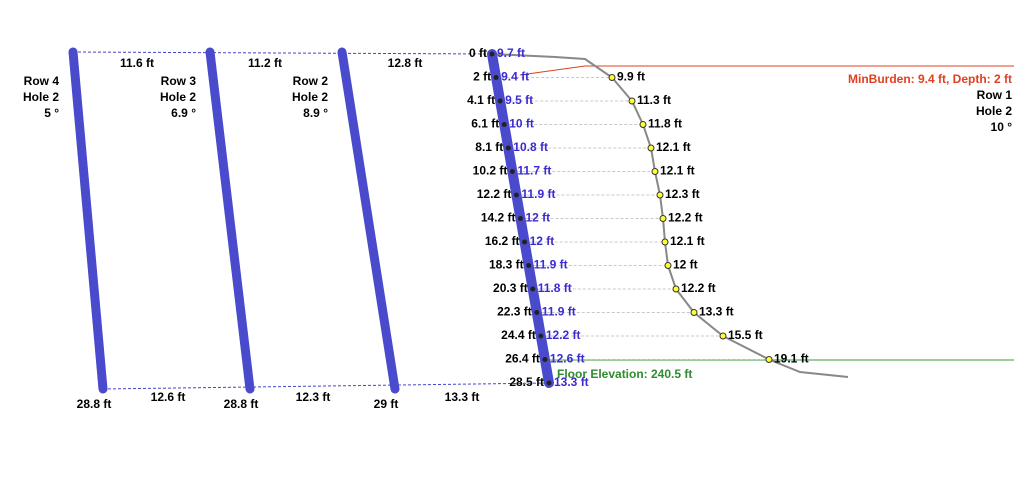  What do you see at coordinates (1002, 127) in the screenshot?
I see `hole-label: 10 °` at bounding box center [1002, 127].